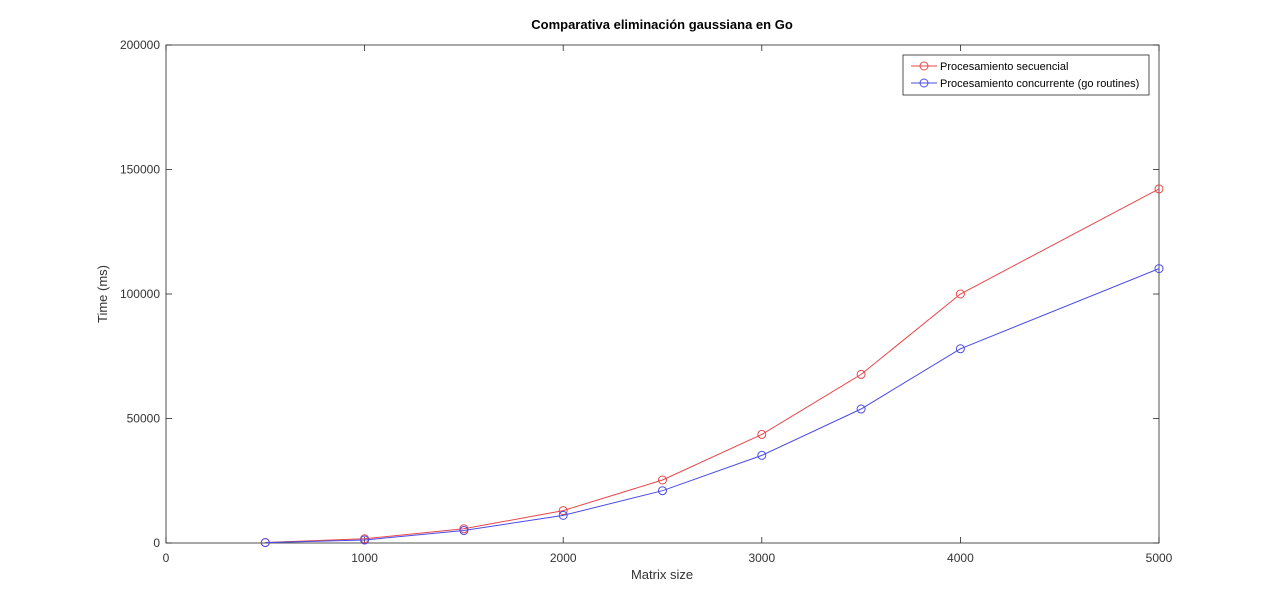  I want to click on y-tick-label: 100000, so click(140, 294).